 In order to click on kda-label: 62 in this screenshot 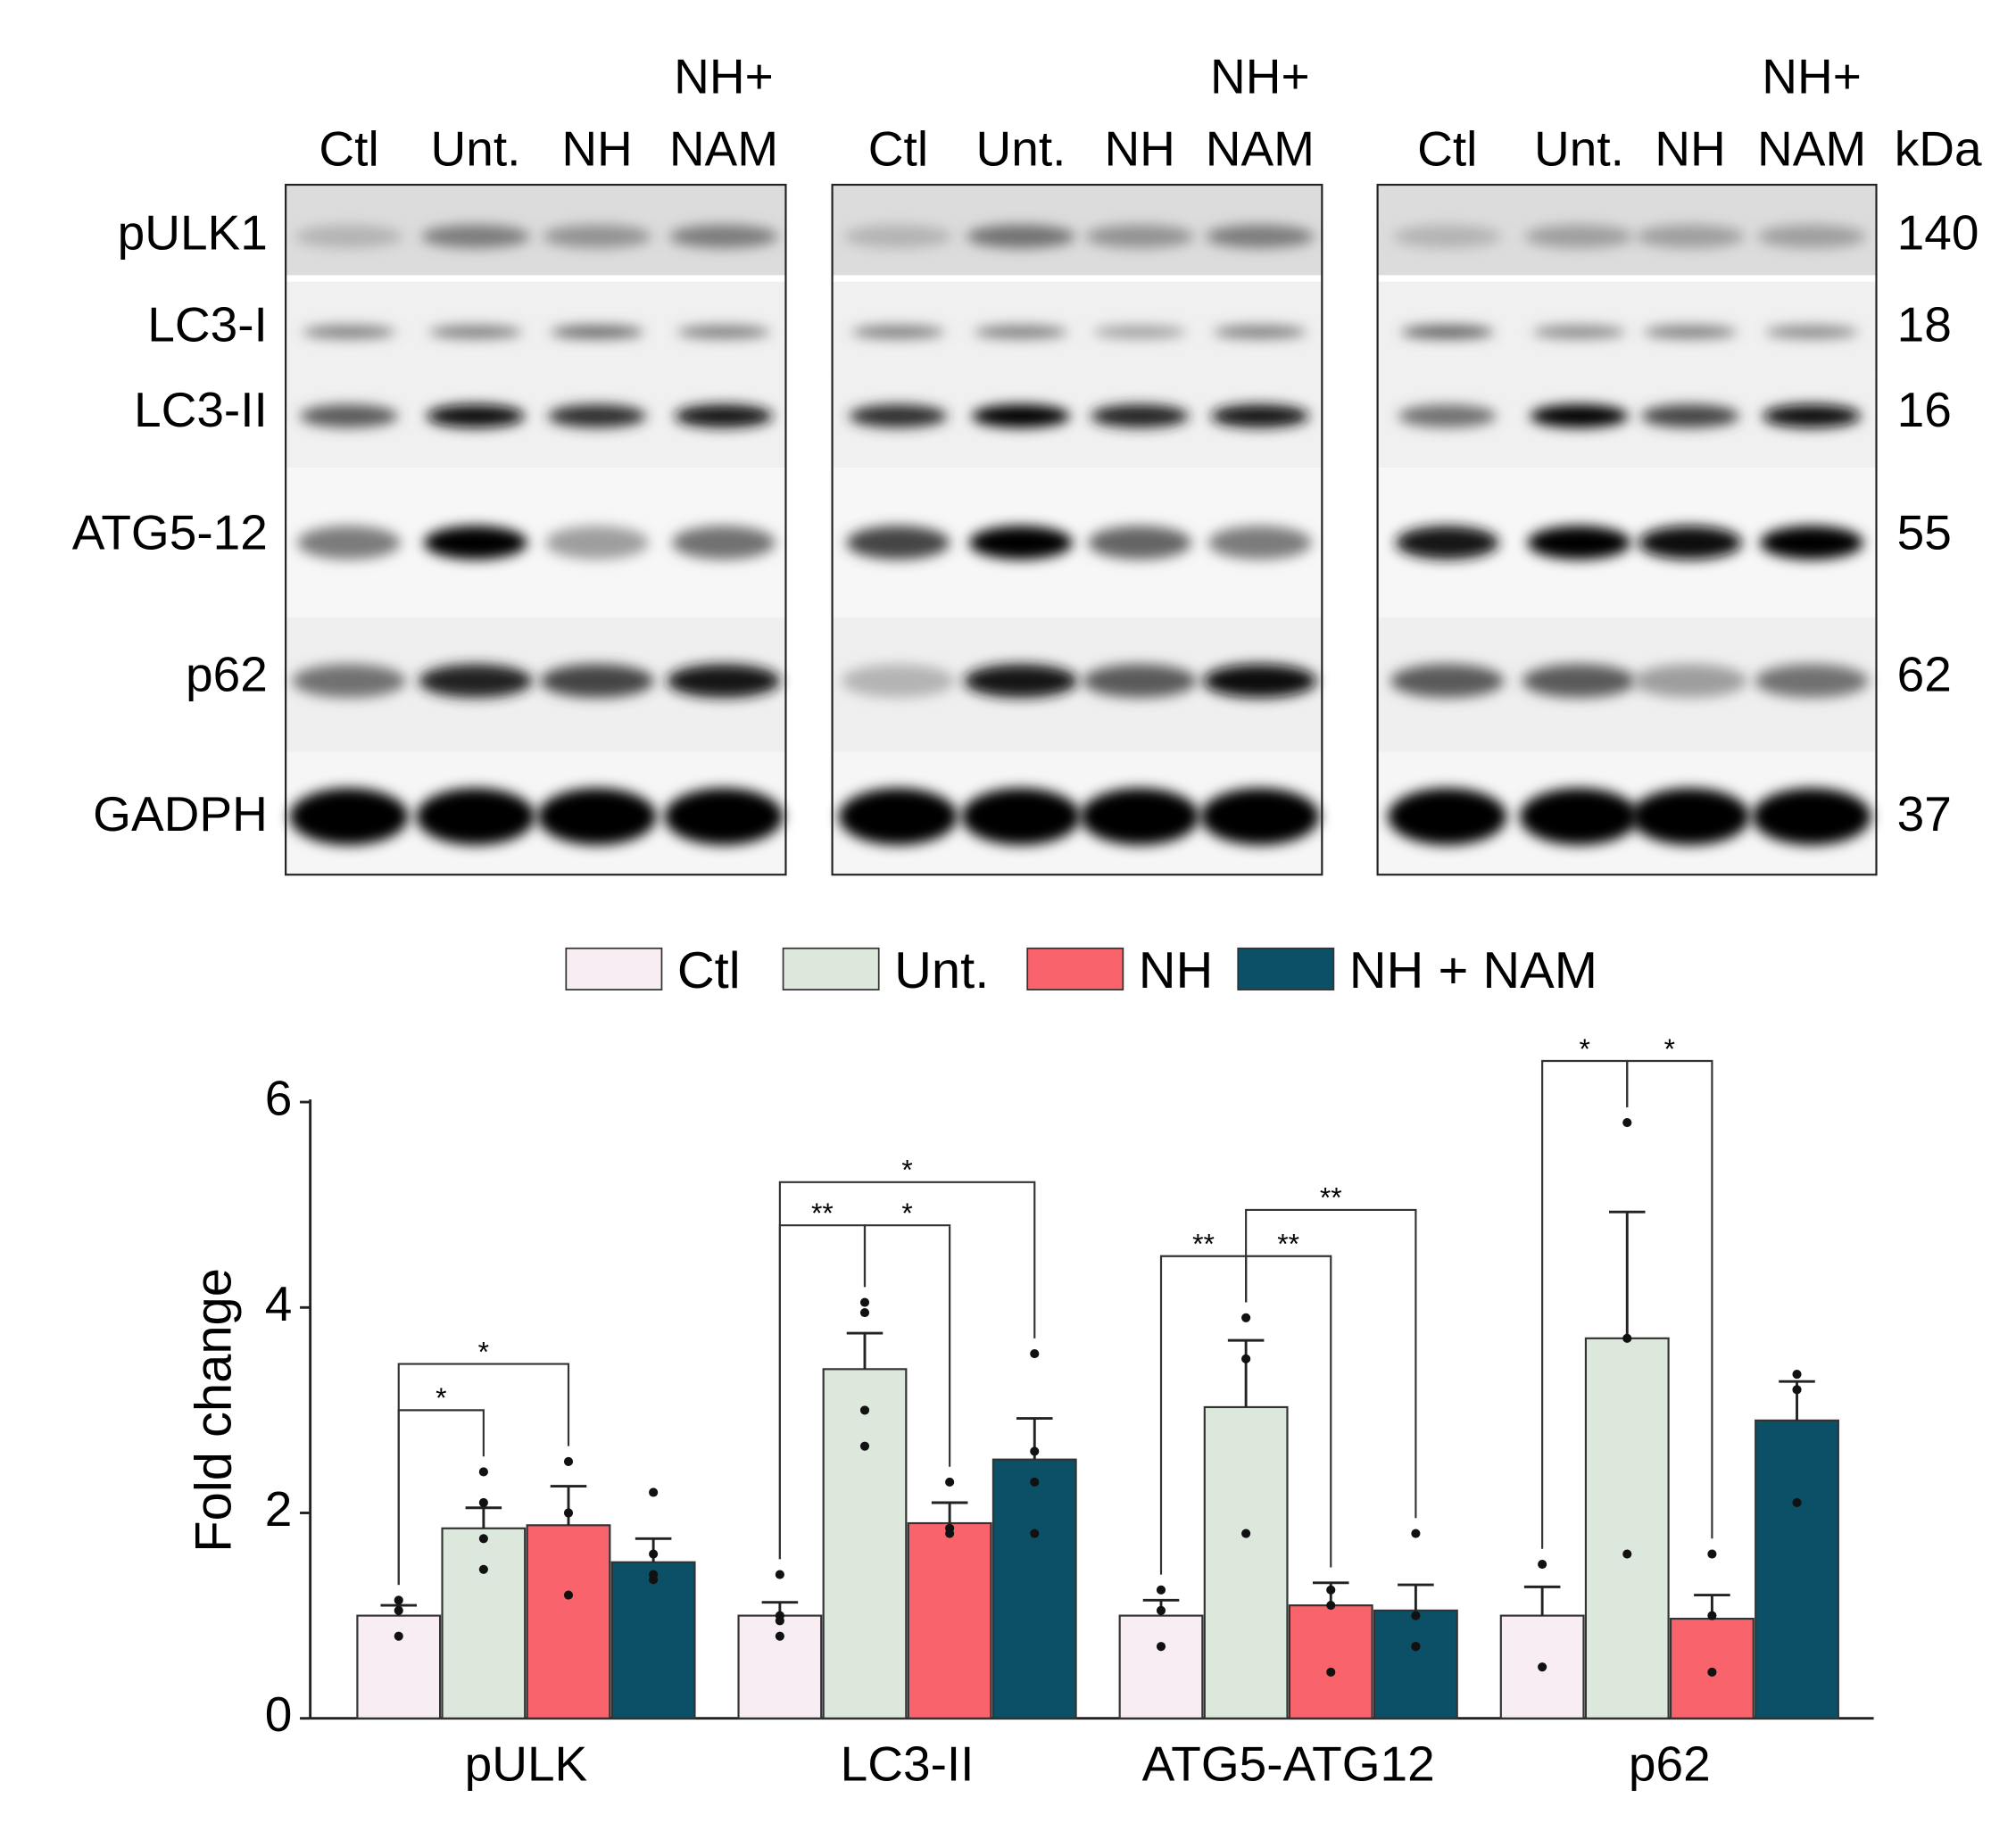, I will do `click(1924, 674)`.